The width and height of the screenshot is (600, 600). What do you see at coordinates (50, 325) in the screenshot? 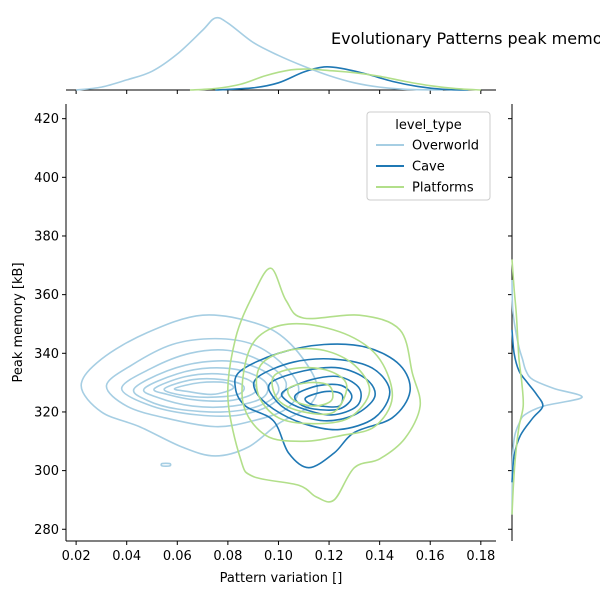
I see `y-axis-ticks: 280 300 320 340 360 380 400 420` at bounding box center [50, 325].